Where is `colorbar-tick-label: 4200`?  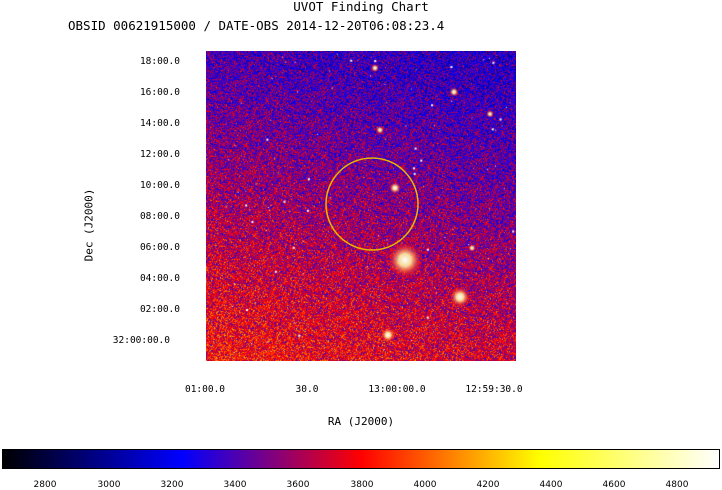 colorbar-tick-label: 4200 is located at coordinates (488, 485).